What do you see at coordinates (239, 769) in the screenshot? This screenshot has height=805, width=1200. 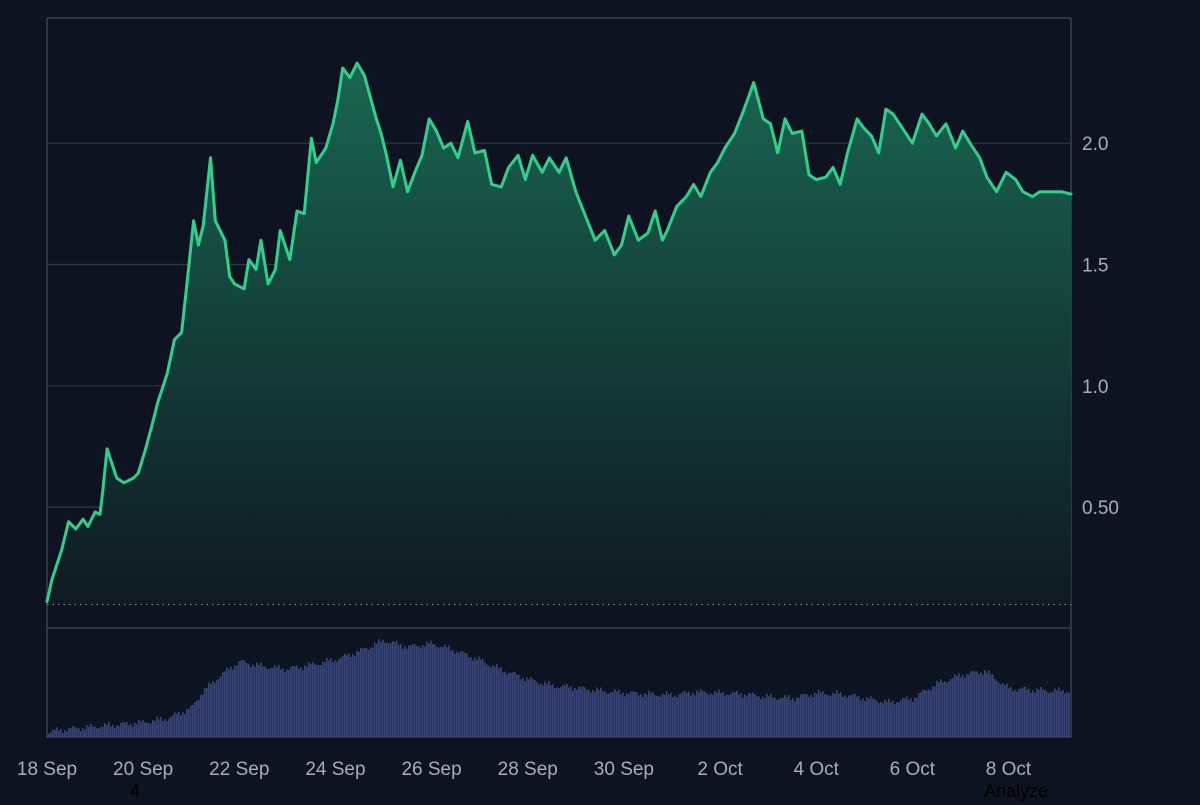 I see `x-tick-label: 22 Sep` at bounding box center [239, 769].